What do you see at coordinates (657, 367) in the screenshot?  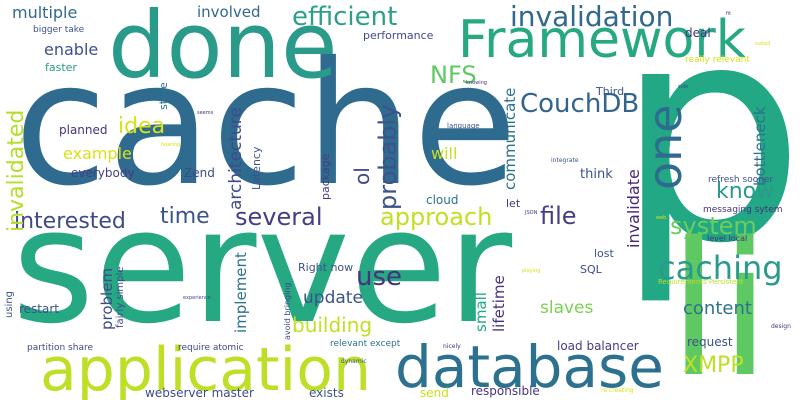 I see `word-well: well` at bounding box center [657, 367].